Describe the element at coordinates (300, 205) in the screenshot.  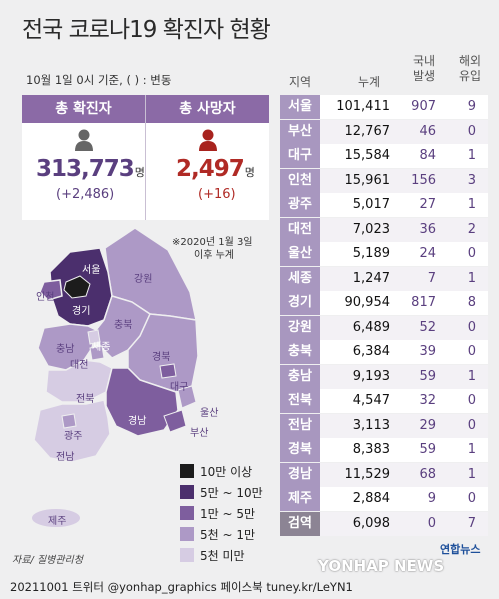
I see `region-name: 광주` at that location.